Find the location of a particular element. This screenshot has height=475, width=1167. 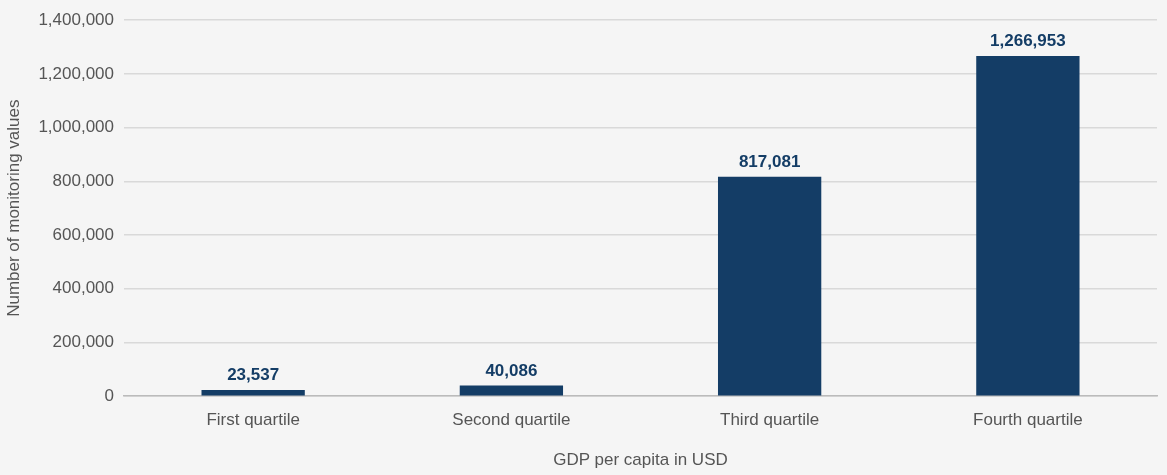

y-tick-label: 1,000,000 is located at coordinates (76, 127).